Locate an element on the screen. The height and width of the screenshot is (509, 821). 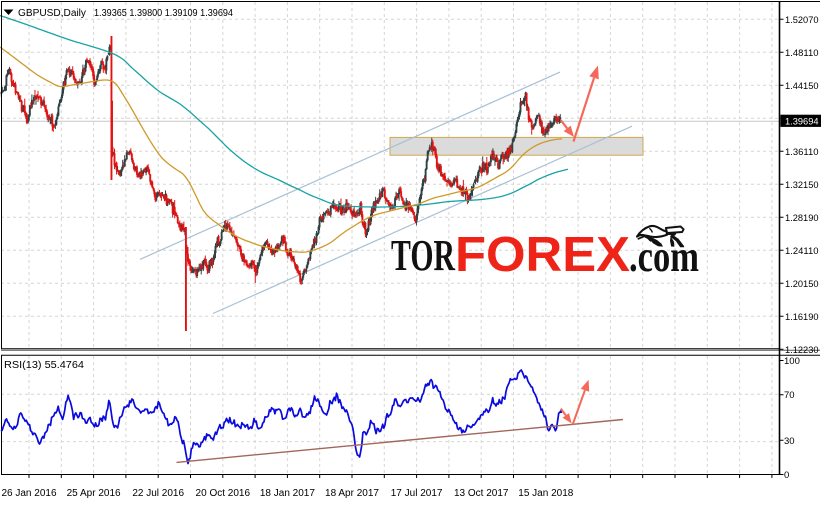
svg-text: 1.44150 is located at coordinates (802, 86).